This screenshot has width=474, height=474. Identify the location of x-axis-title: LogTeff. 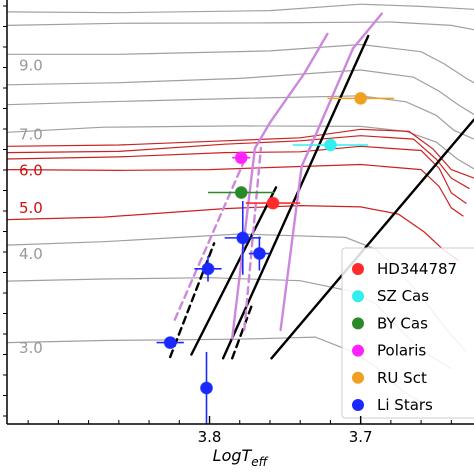
(241, 457).